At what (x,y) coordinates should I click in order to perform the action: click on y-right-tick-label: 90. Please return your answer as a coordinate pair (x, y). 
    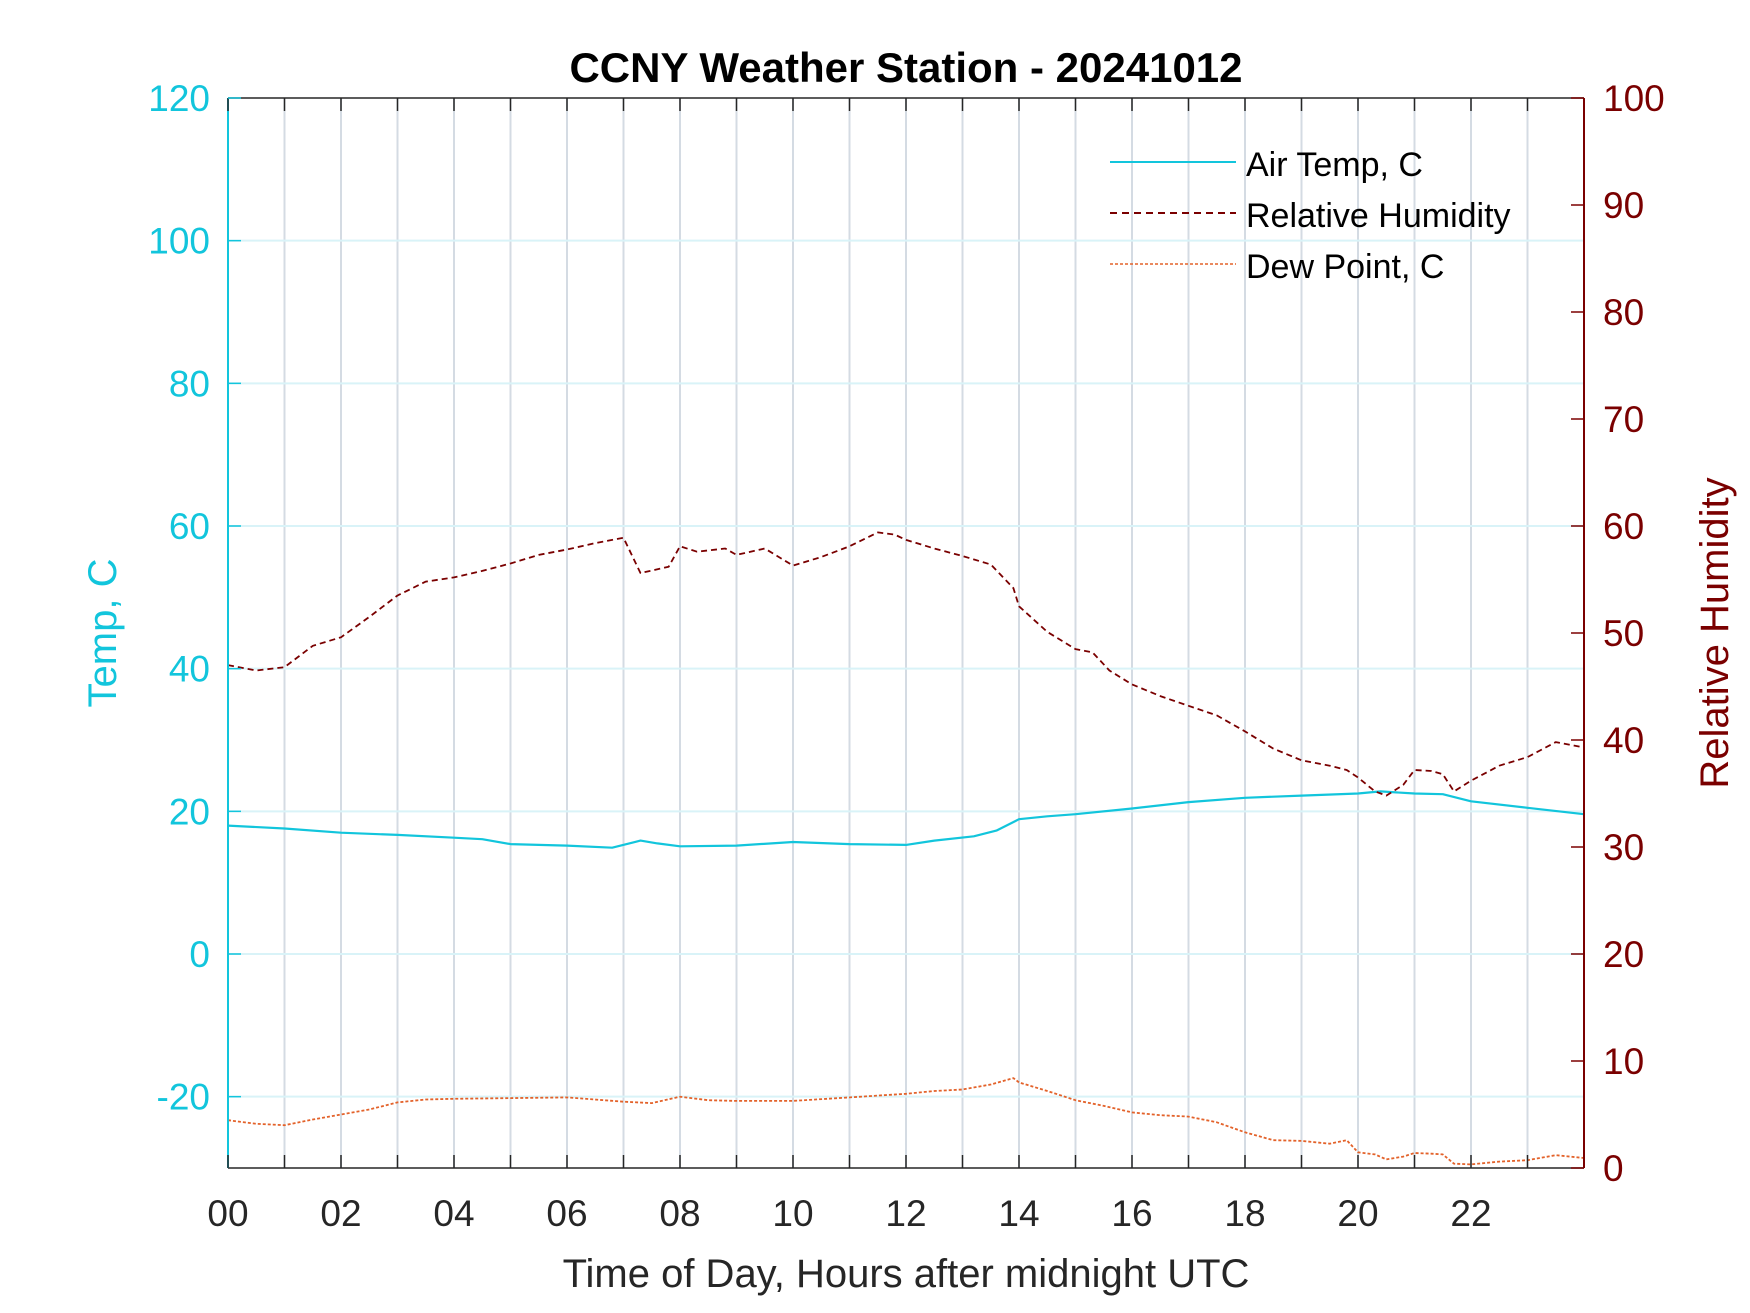
    Looking at the image, I should click on (1623, 205).